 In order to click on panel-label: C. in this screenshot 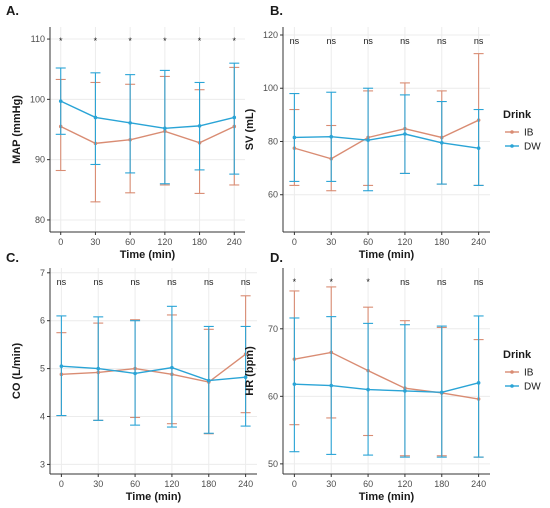, I will do `click(12, 257)`.